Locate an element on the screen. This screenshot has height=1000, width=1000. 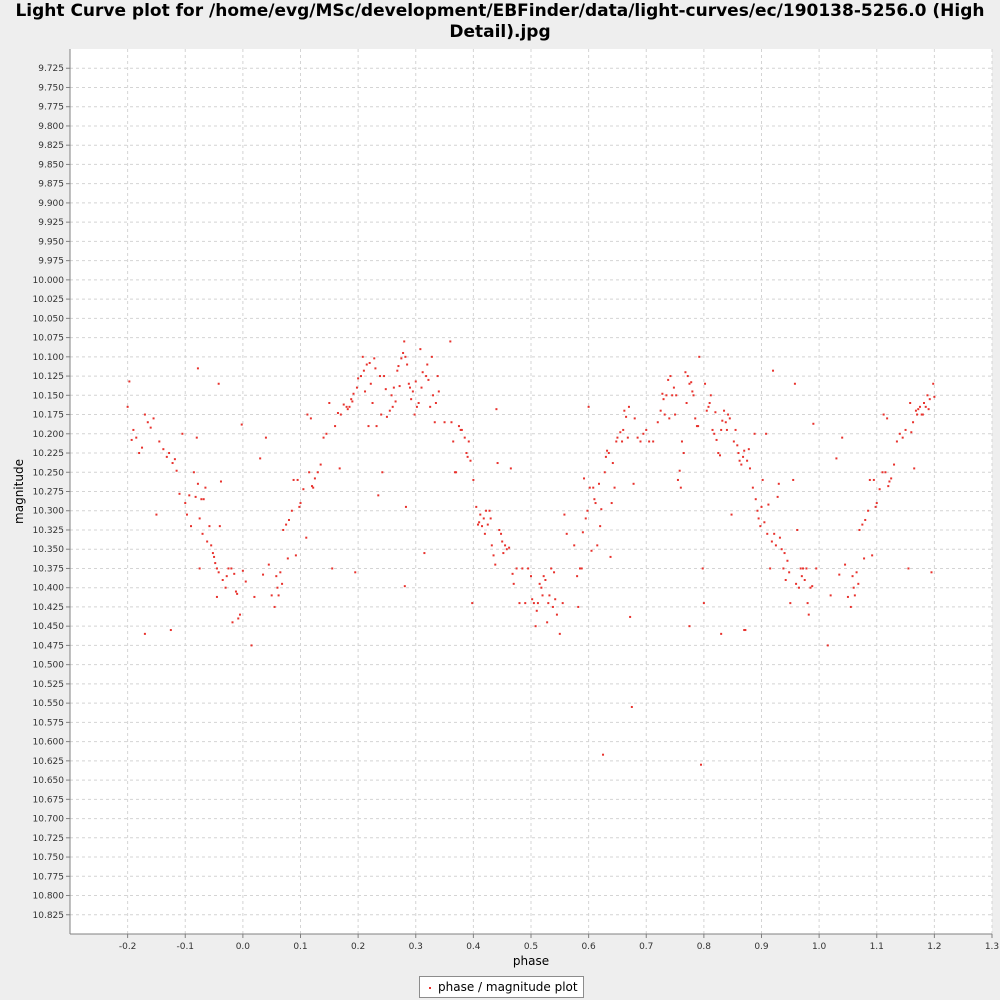
y-tick-label: 10.300 is located at coordinates (49, 512).